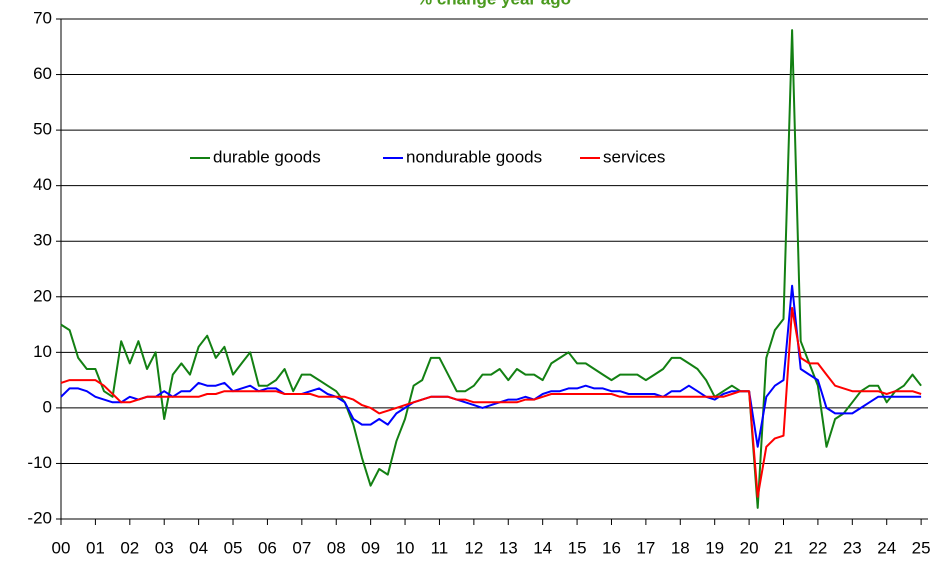 The image size is (938, 566). Describe the element at coordinates (714, 547) in the screenshot. I see `x-tick-label: 19` at that location.